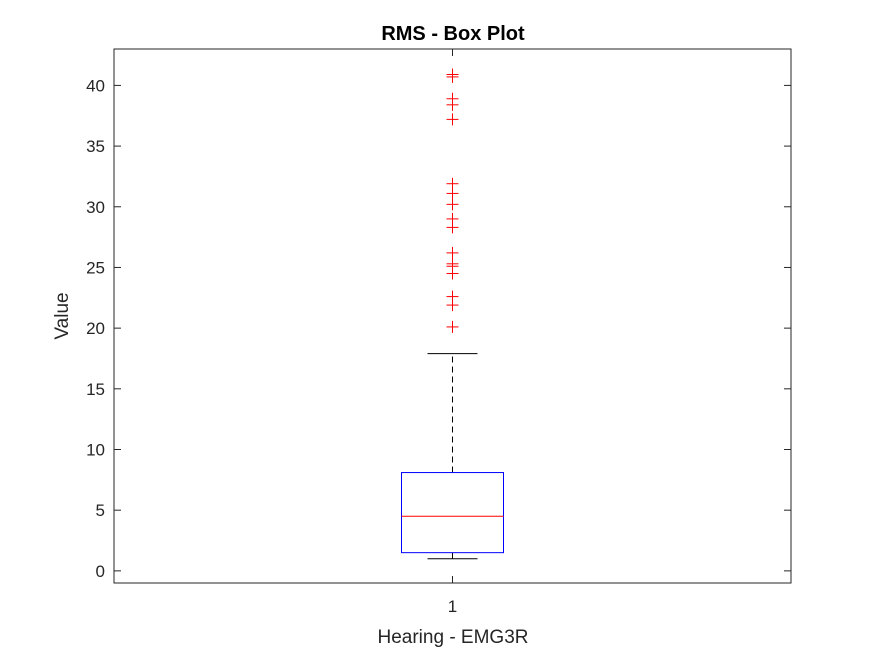 This screenshot has height=661, width=875. Describe the element at coordinates (100, 510) in the screenshot. I see `y-tick-label: 5` at that location.